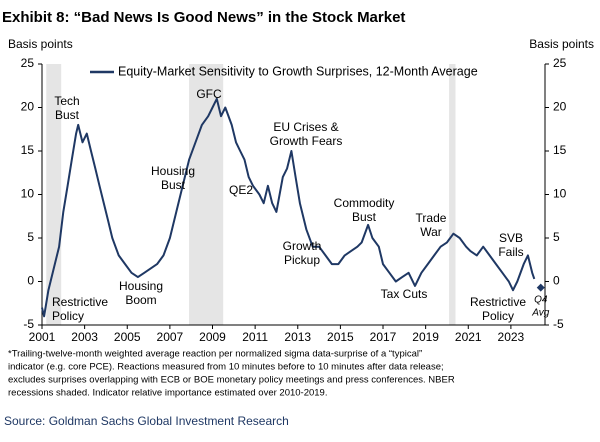 The width and height of the screenshot is (600, 442). Describe the element at coordinates (28, 63) in the screenshot. I see `y-tick-label: 25` at that location.